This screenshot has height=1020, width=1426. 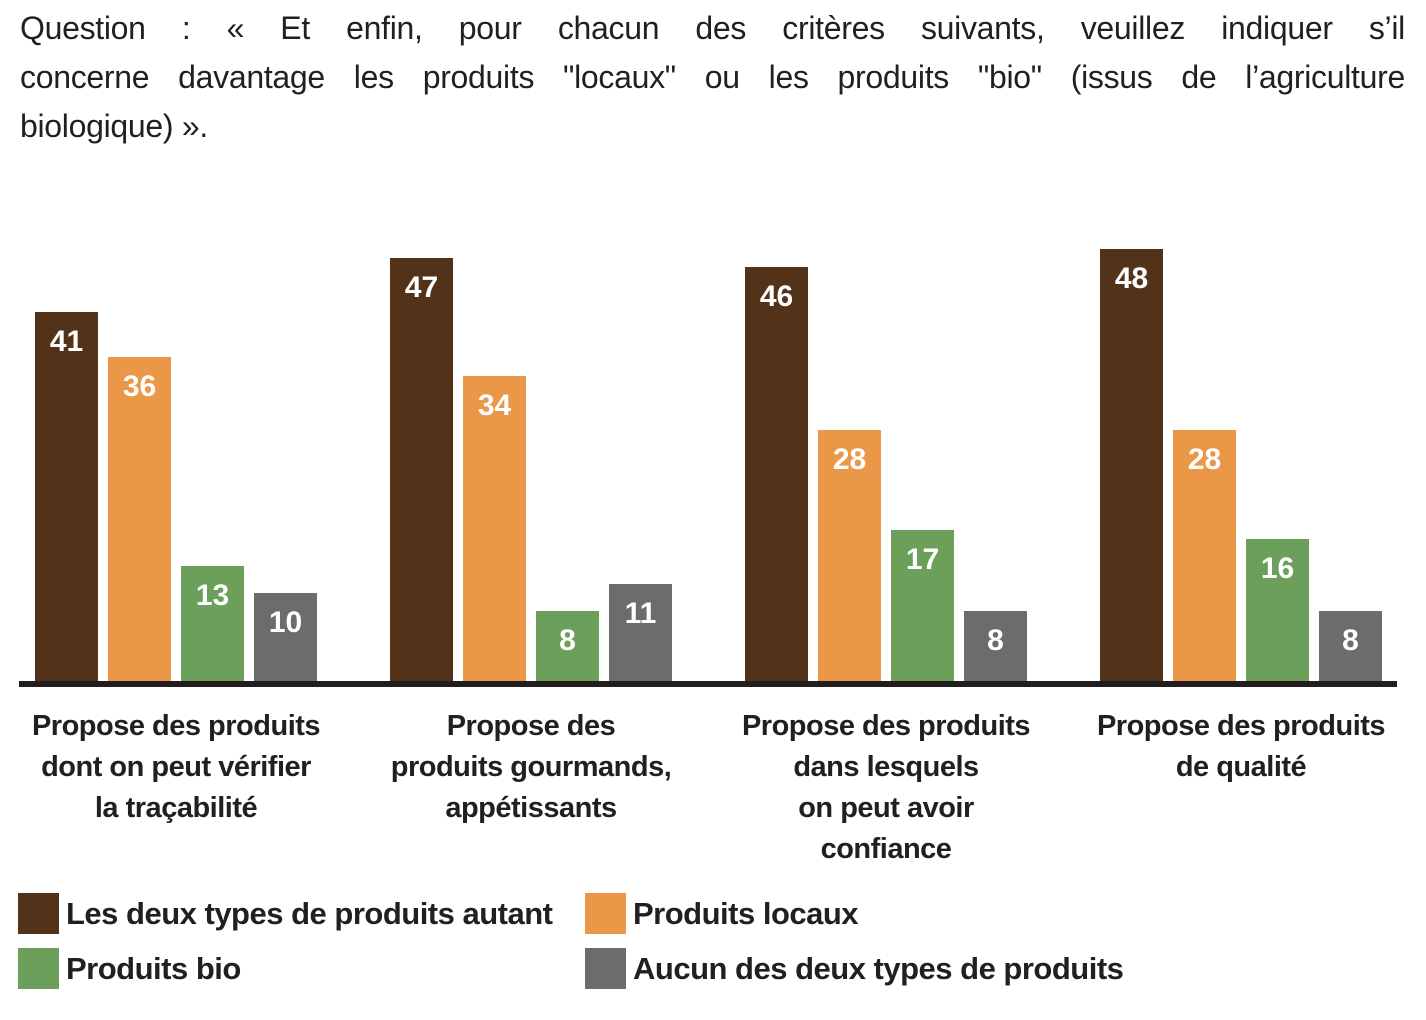 What do you see at coordinates (776, 475) in the screenshot?
I see `bar-les-deux-types-de-produits-autant: 46` at bounding box center [776, 475].